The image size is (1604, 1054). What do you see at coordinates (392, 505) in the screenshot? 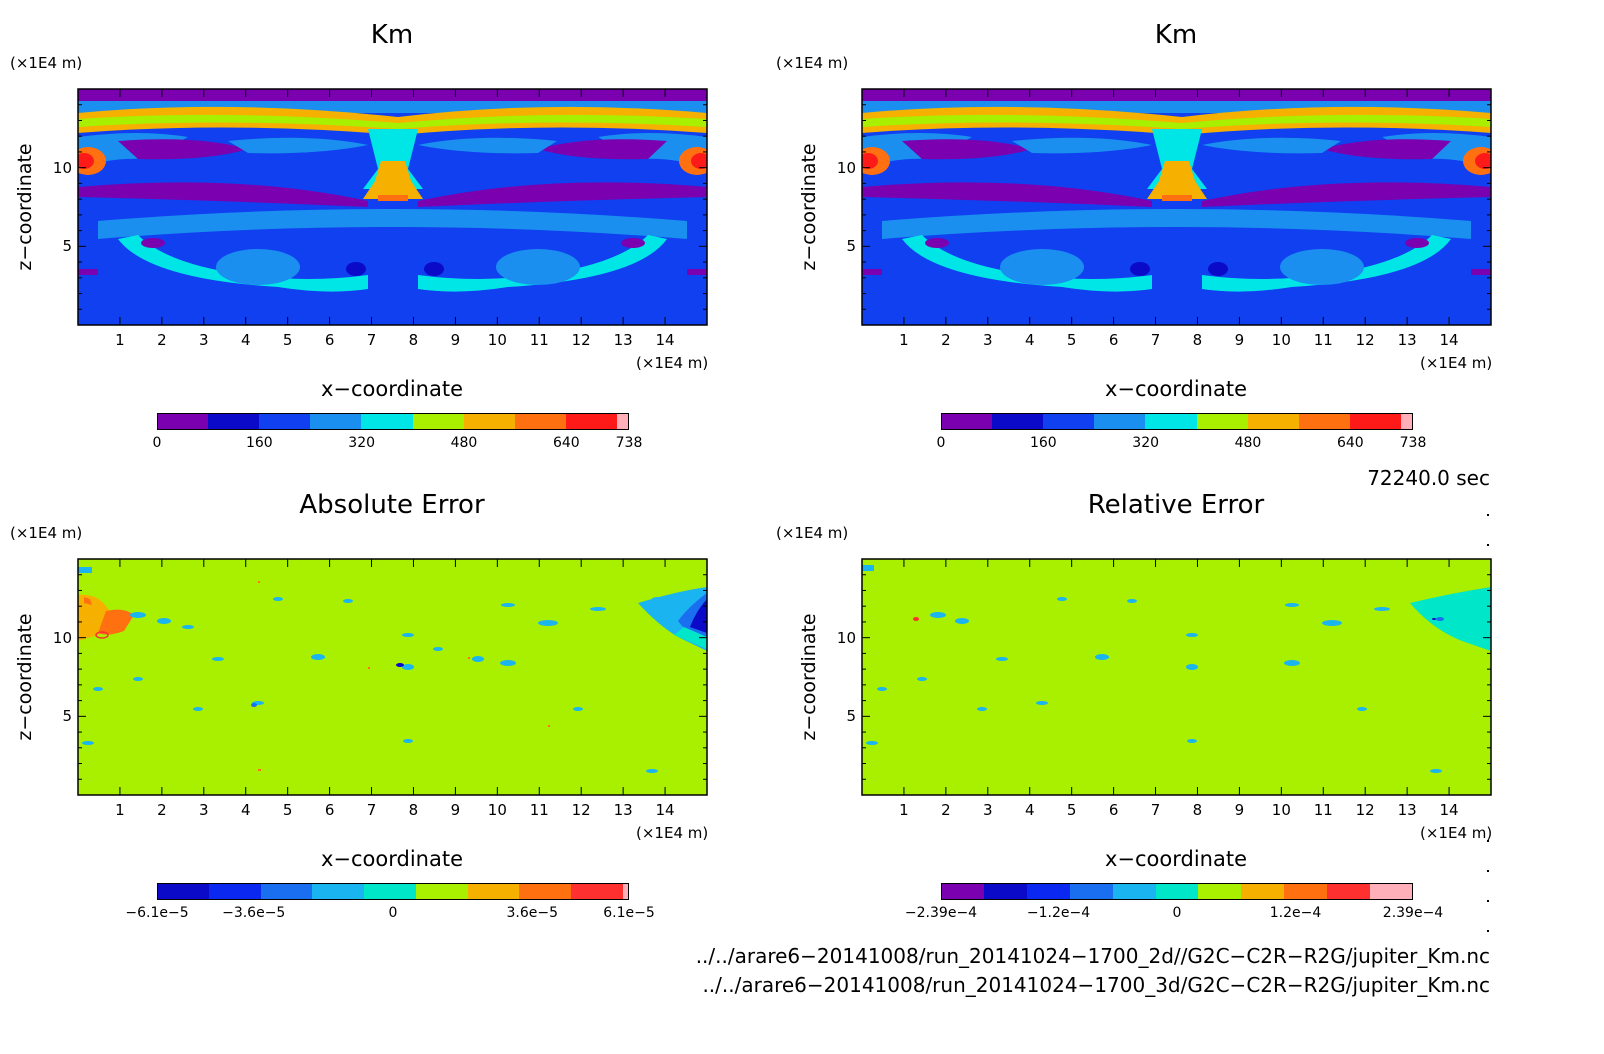
I see `panel-title: Absolute Error` at bounding box center [392, 505].